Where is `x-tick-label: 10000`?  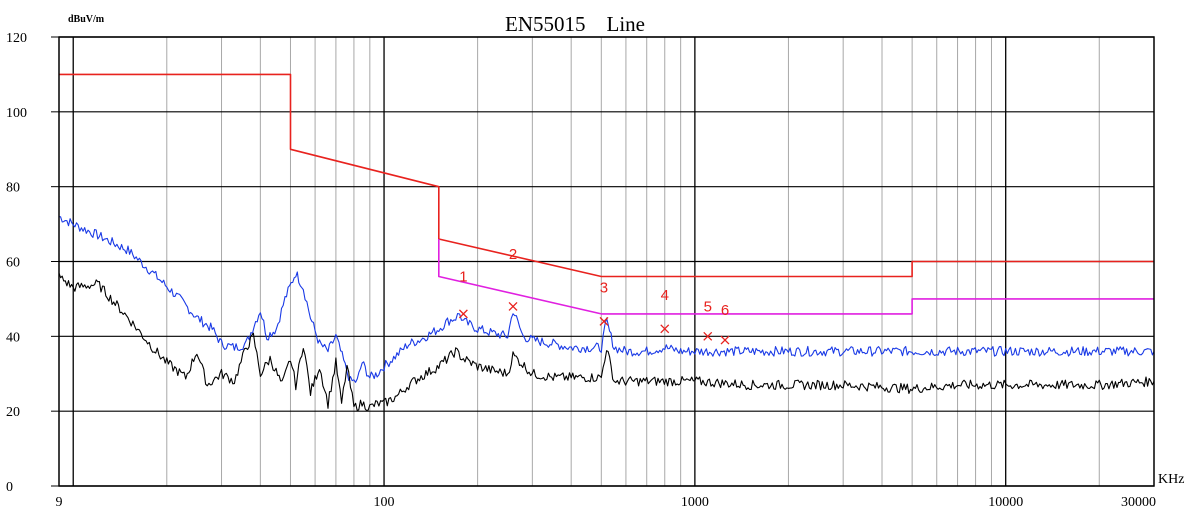
x-tick-label: 10000 is located at coordinates (1005, 502).